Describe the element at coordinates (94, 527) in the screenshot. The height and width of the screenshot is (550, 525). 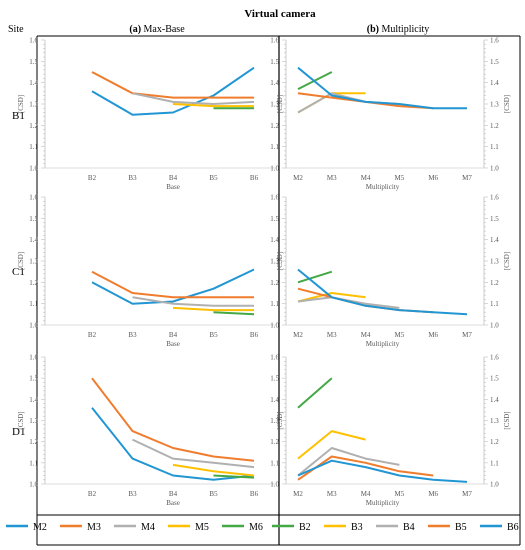
I see `legend-label-m3: M3` at that location.